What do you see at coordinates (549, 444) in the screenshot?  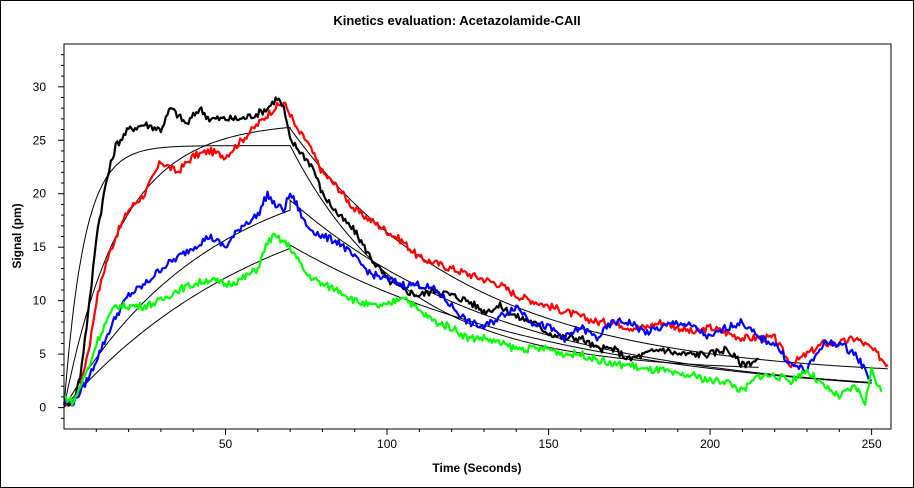 I see `x-tick-label: 150` at bounding box center [549, 444].